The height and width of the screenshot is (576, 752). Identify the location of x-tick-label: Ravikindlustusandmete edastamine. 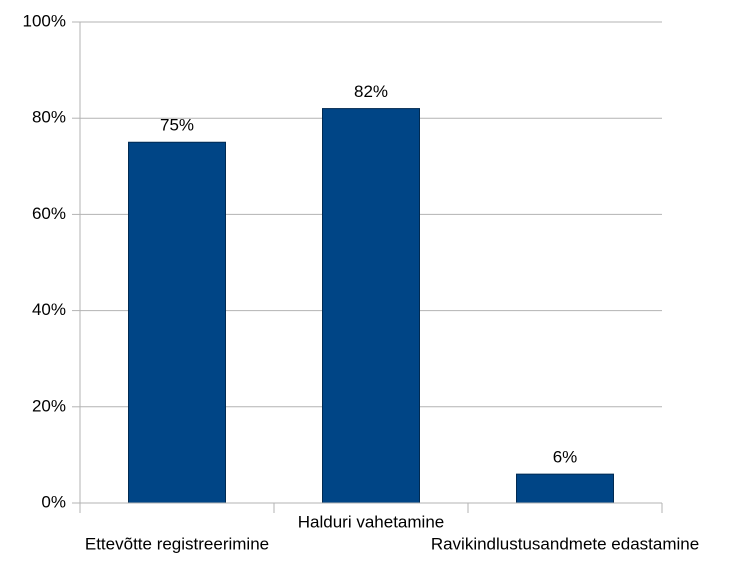
(565, 543).